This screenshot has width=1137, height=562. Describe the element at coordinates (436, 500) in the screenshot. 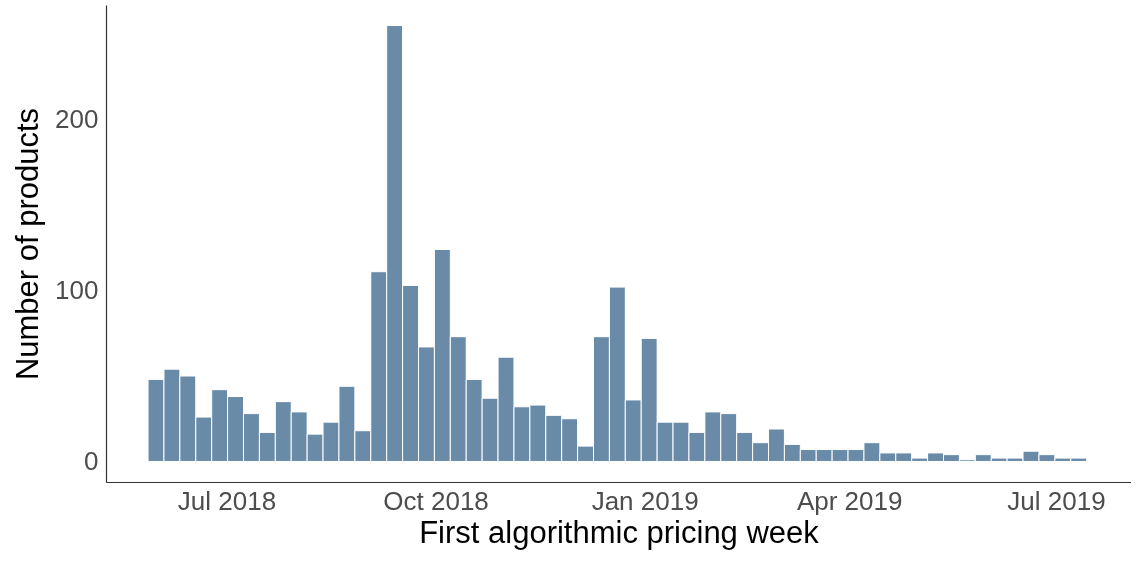

I see `x-tick-label: Oct 2018` at that location.